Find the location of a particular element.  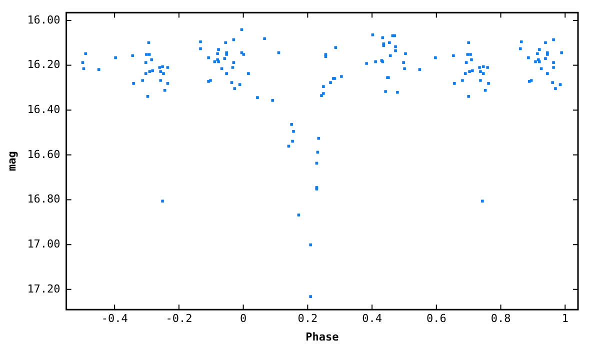

x-tick-label: 0.2 is located at coordinates (308, 319).